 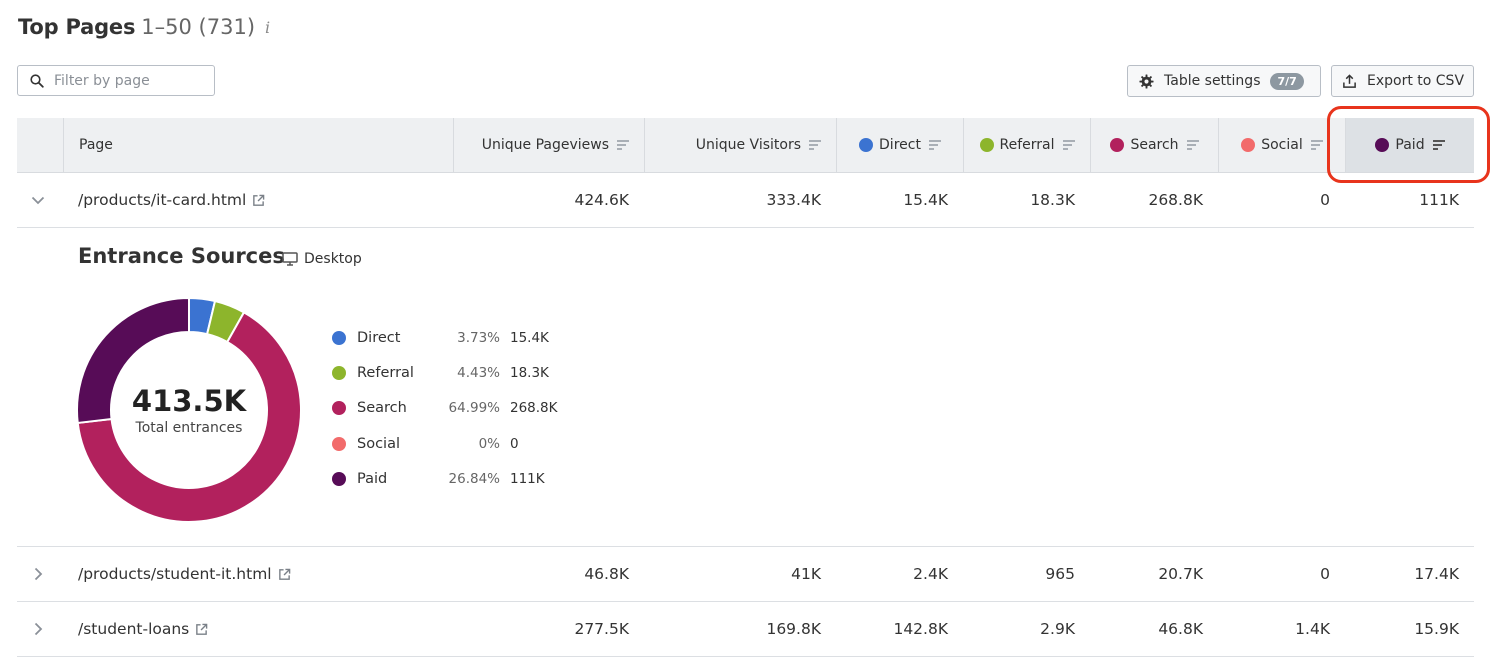 What do you see at coordinates (268, 27) in the screenshot?
I see `info-icon: i` at bounding box center [268, 27].